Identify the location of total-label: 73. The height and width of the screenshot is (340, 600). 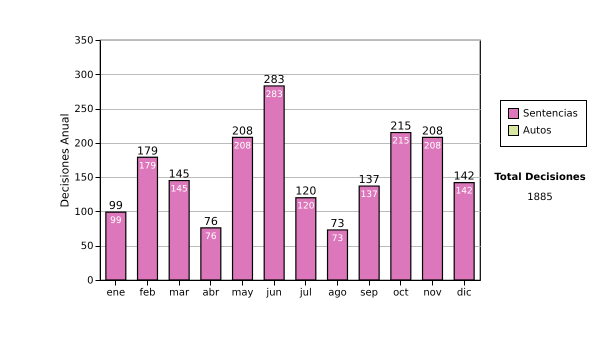
(337, 223).